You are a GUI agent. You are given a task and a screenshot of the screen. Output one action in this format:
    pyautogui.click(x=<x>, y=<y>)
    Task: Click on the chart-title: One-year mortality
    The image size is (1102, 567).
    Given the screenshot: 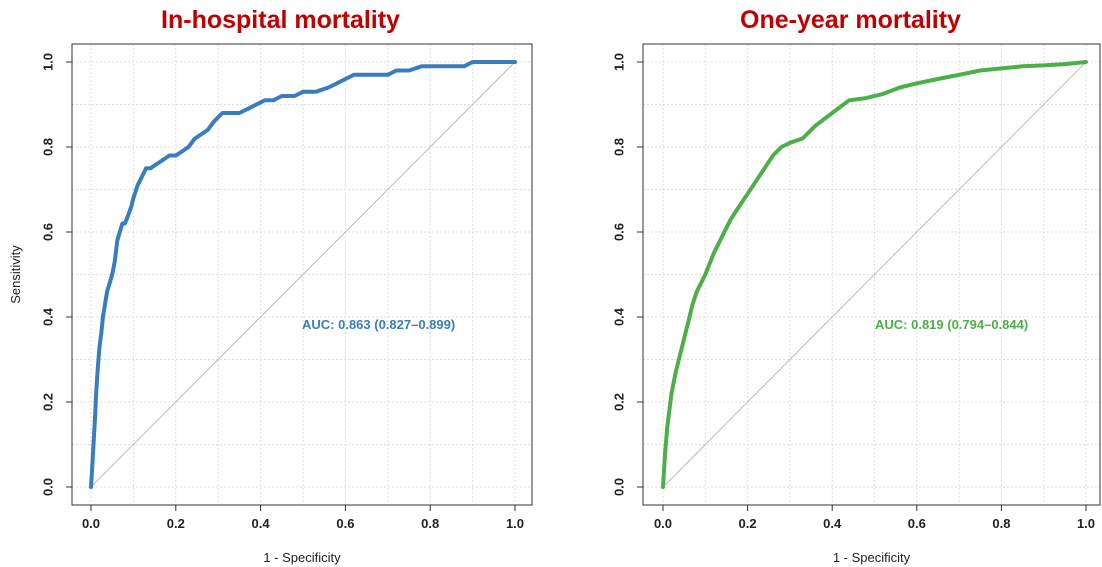 What is the action you would take?
    pyautogui.click(x=850, y=20)
    